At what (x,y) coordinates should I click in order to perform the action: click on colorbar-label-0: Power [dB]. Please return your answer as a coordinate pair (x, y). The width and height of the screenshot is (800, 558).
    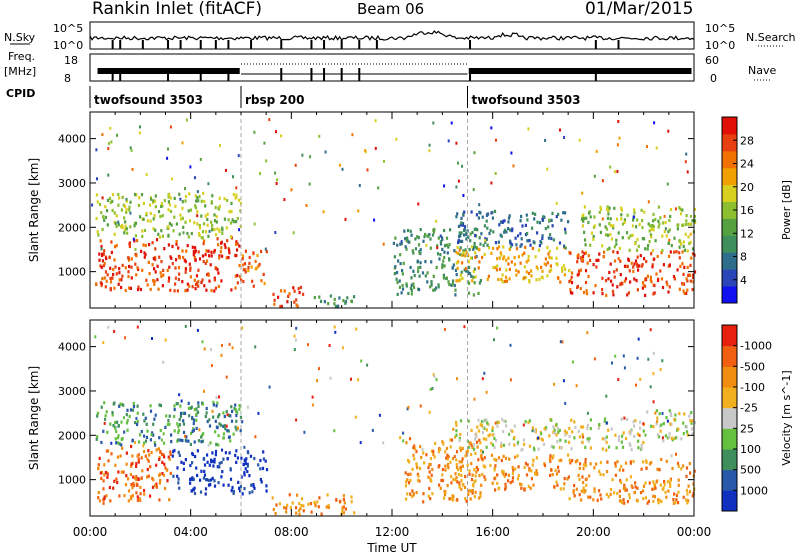
    Looking at the image, I should click on (786, 210).